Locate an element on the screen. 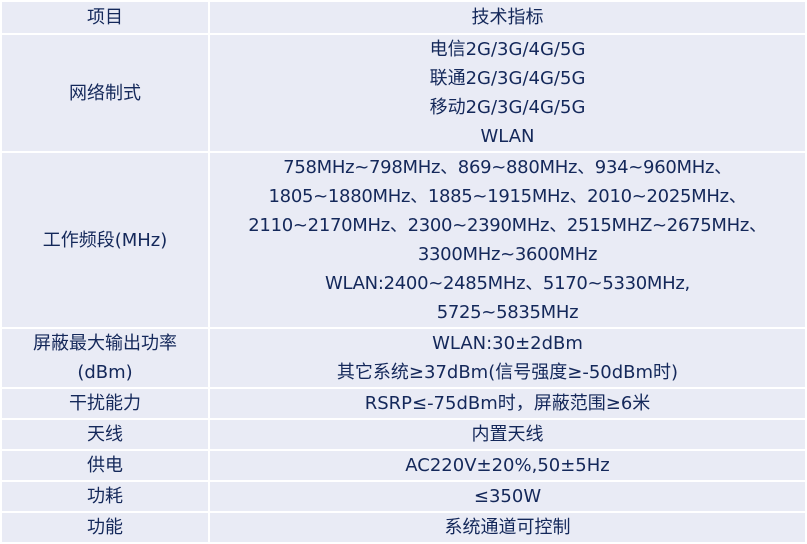 This screenshot has width=807, height=544. row-spec: ≤350W is located at coordinates (507, 496).